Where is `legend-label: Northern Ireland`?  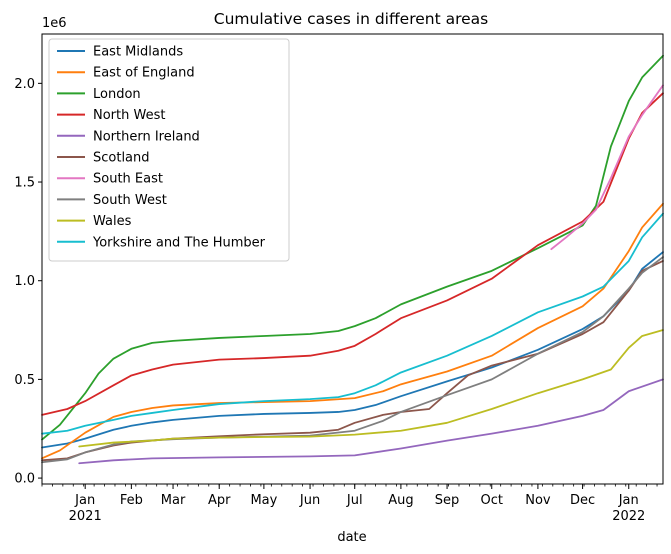
legend-label: Northern Ireland is located at coordinates (146, 136).